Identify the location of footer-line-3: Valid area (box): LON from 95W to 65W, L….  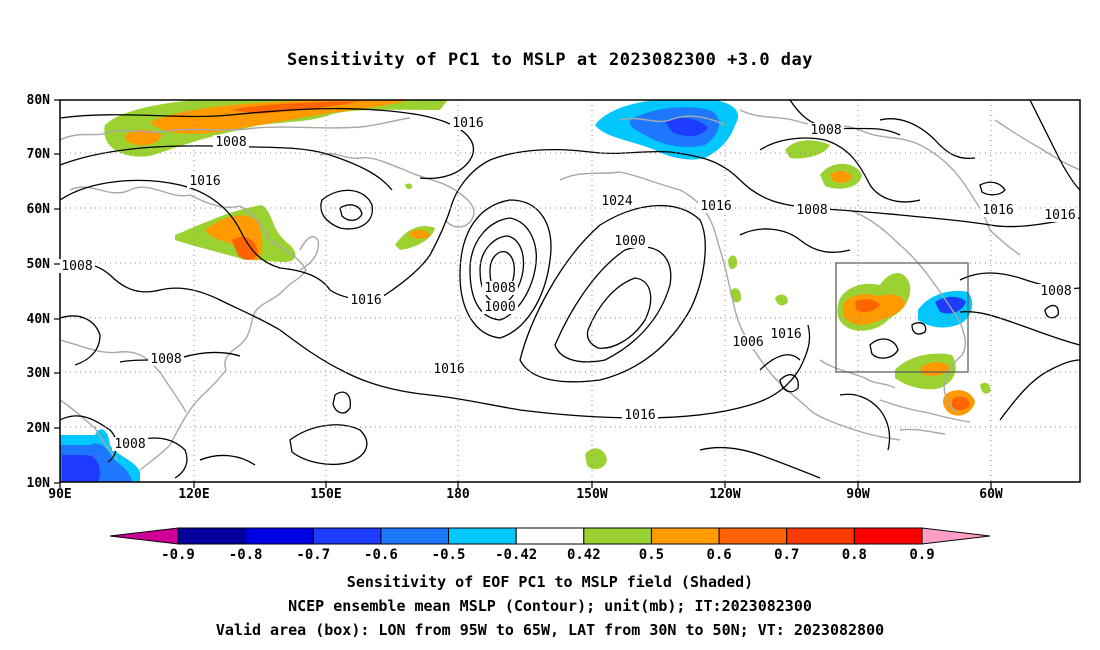
(550, 630).